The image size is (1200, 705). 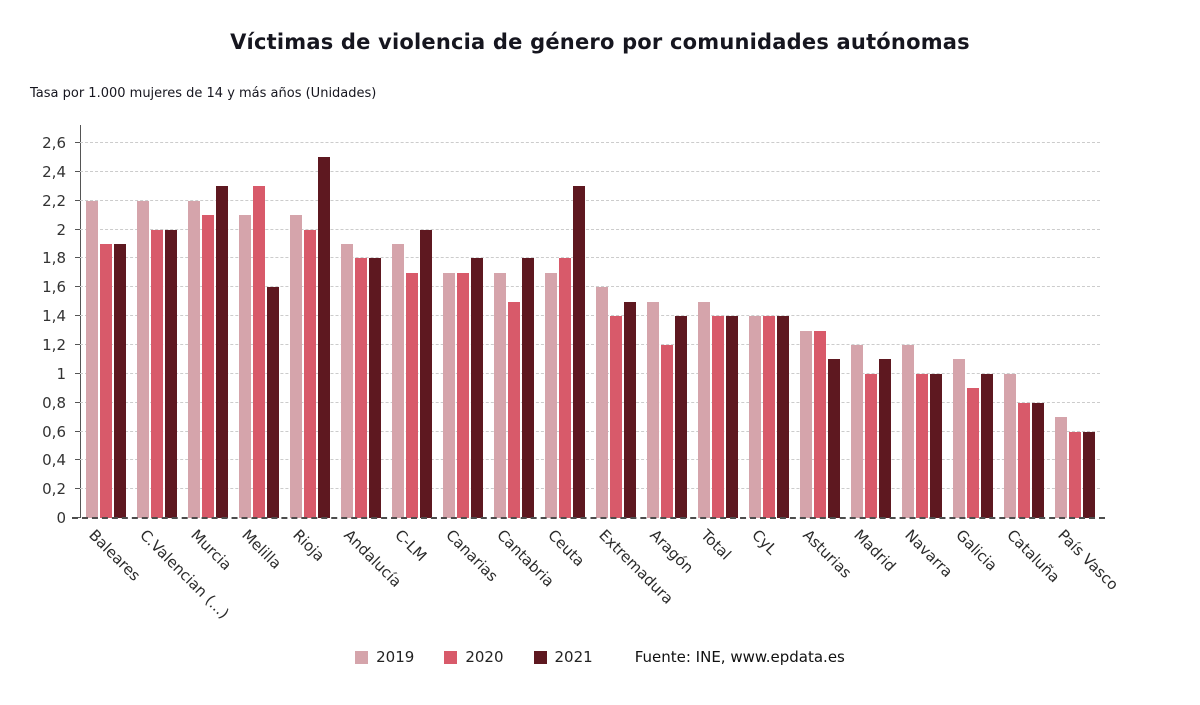 I want to click on legend: 2019 2020 2021 Fuente: INE, www.epdata.es, so click(x=600, y=657).